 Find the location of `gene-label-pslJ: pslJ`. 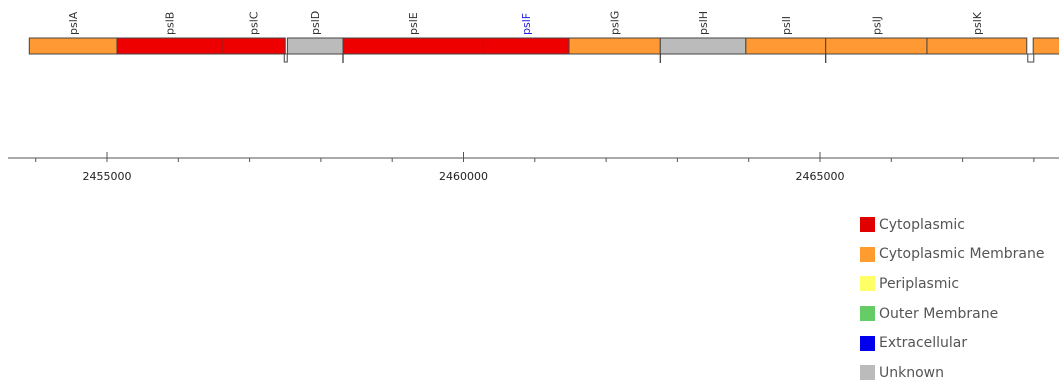

gene-label-pslJ: pslJ is located at coordinates (876, 25).